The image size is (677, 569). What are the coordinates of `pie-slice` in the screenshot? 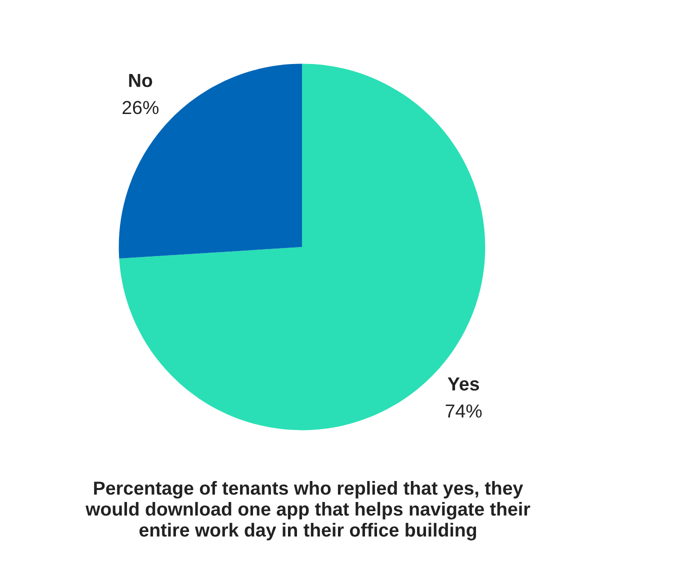 It's located at (210, 161).